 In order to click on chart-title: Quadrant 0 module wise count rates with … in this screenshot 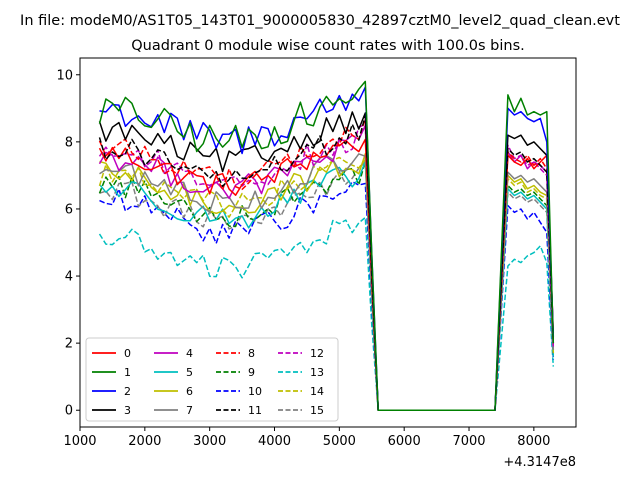, I will do `click(328, 46)`.